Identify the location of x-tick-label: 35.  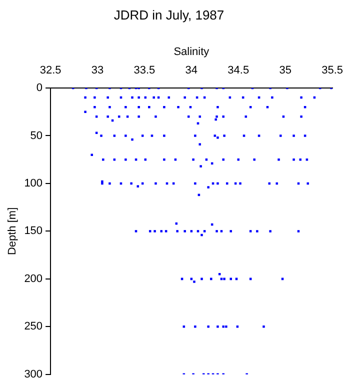
(285, 70).